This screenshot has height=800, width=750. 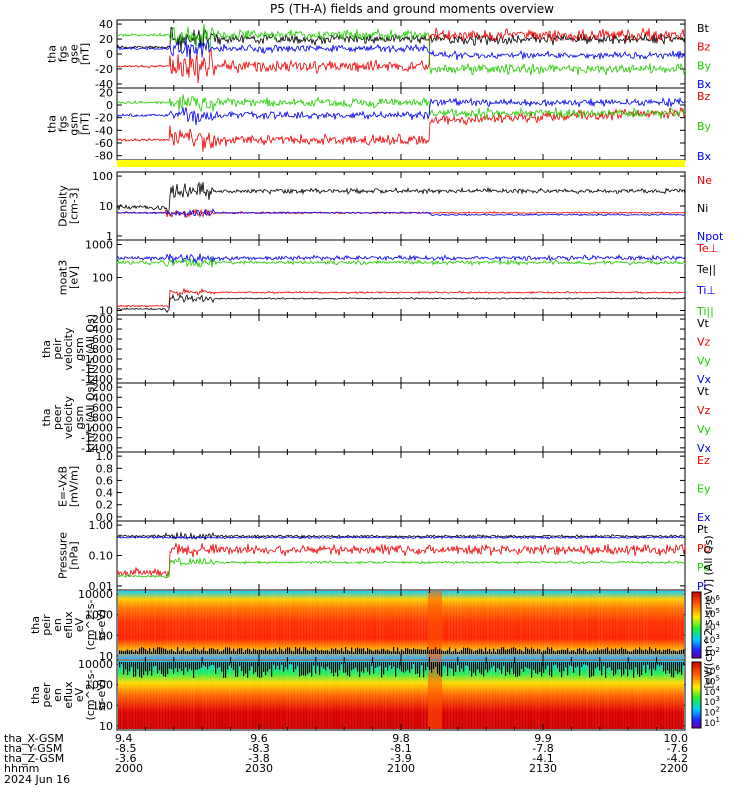 What do you see at coordinates (104, 130) in the screenshot?
I see `y-tick-label: -40` at bounding box center [104, 130].